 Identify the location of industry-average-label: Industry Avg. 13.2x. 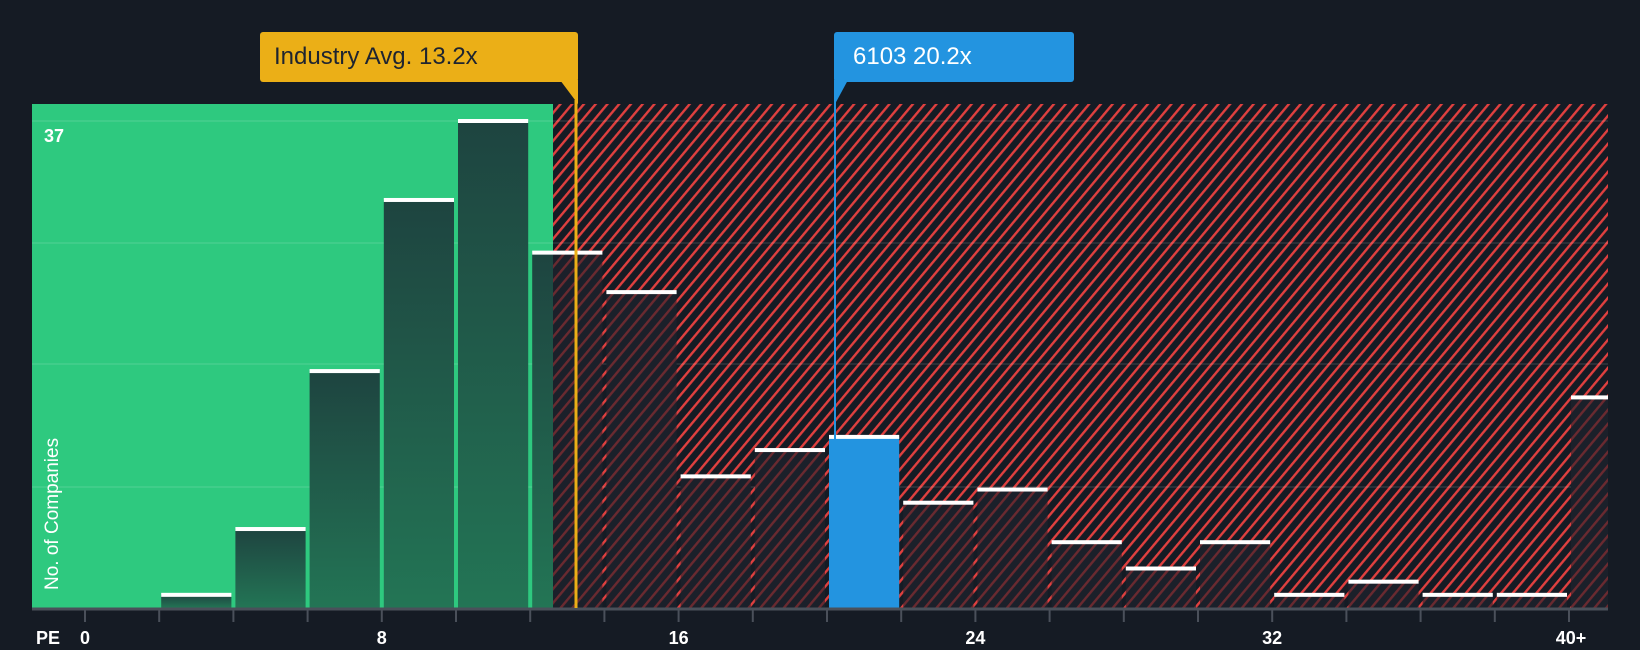
(376, 56).